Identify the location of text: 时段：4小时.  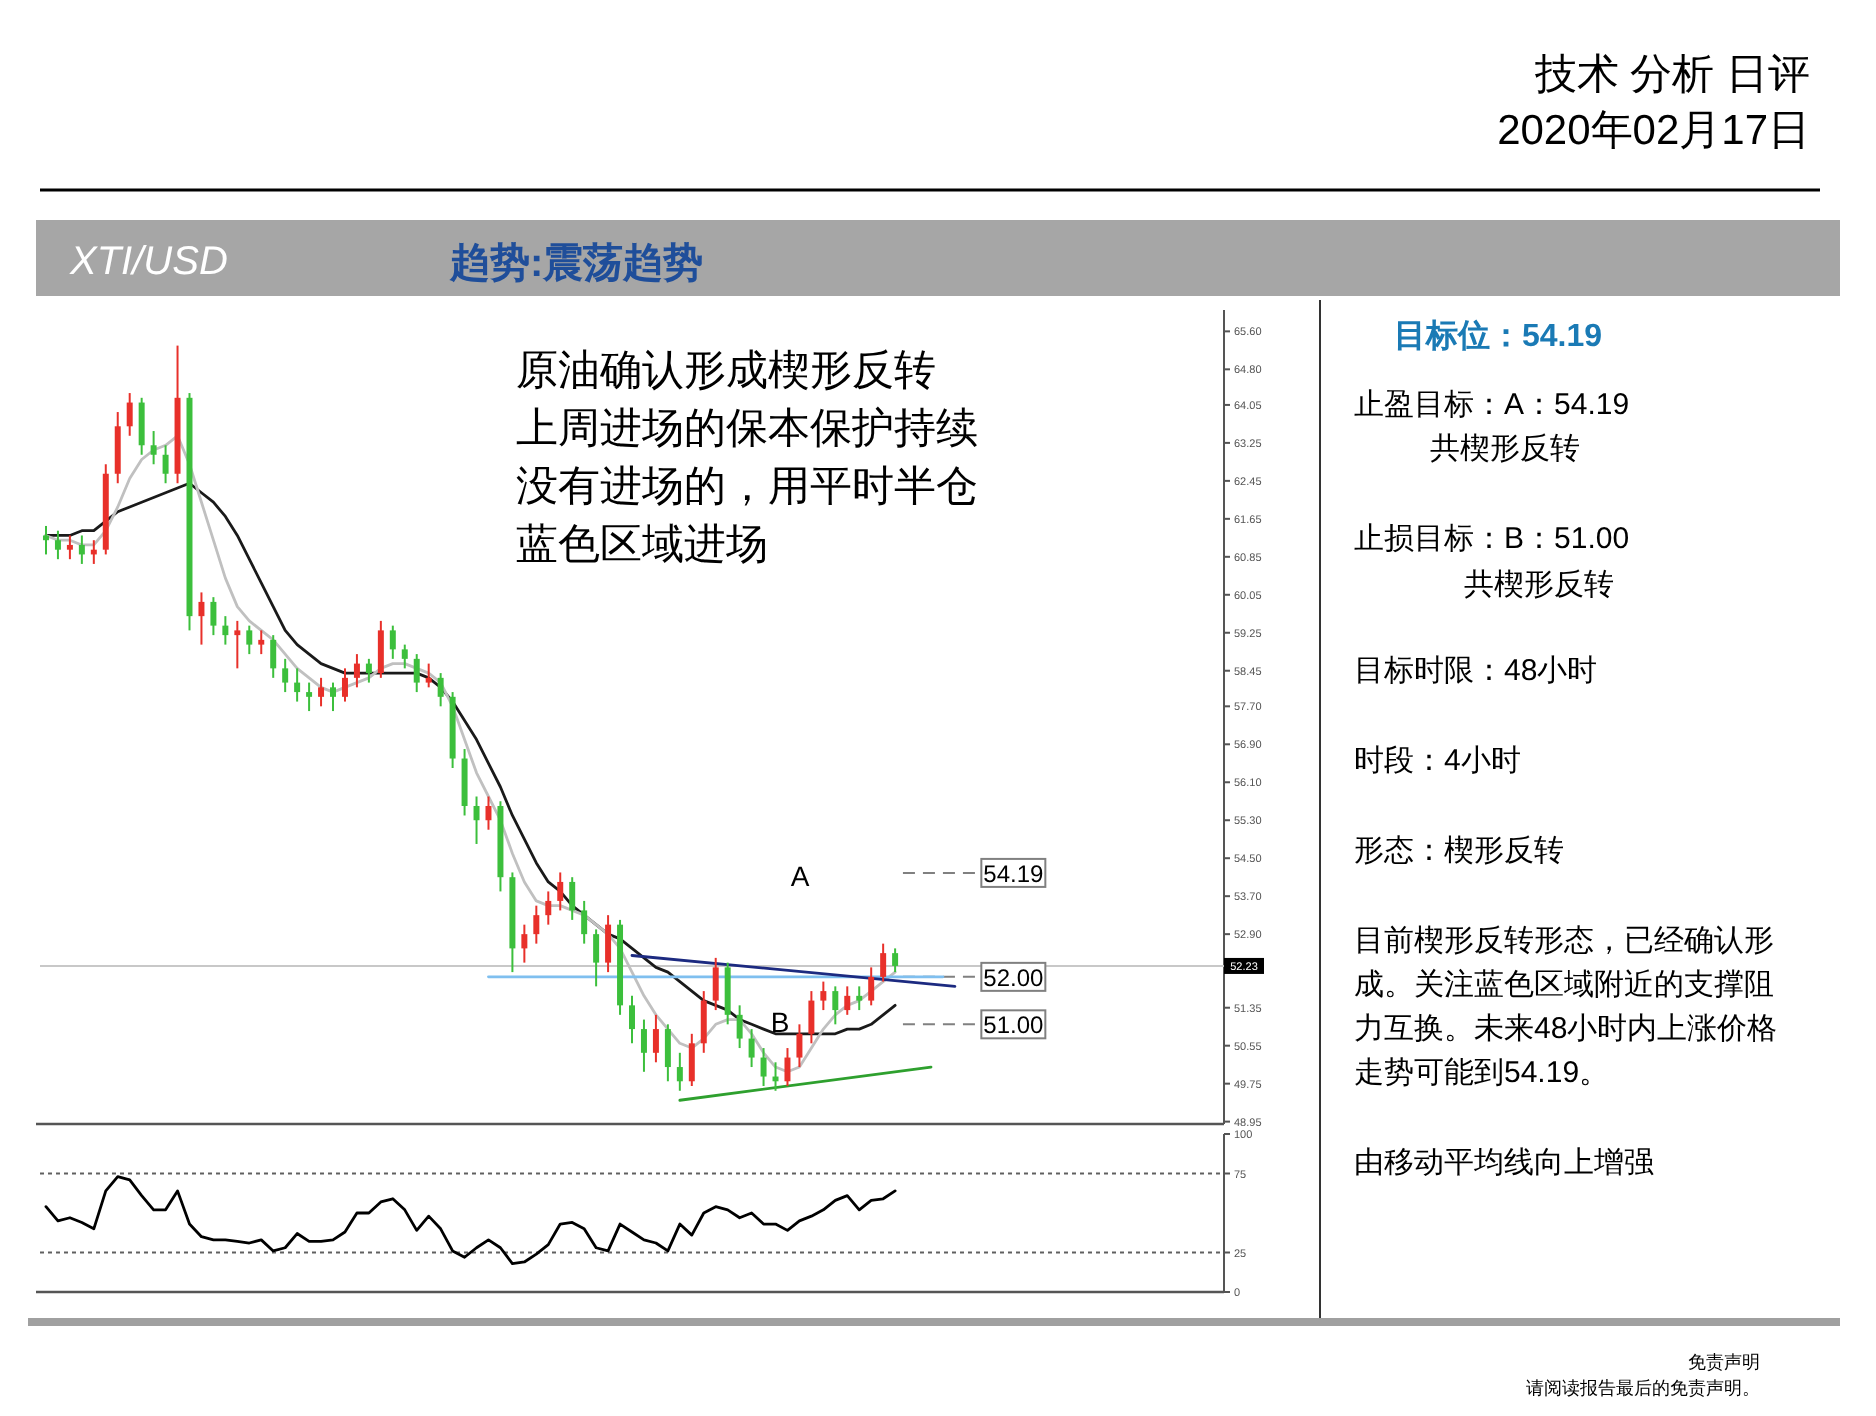
(1437, 761).